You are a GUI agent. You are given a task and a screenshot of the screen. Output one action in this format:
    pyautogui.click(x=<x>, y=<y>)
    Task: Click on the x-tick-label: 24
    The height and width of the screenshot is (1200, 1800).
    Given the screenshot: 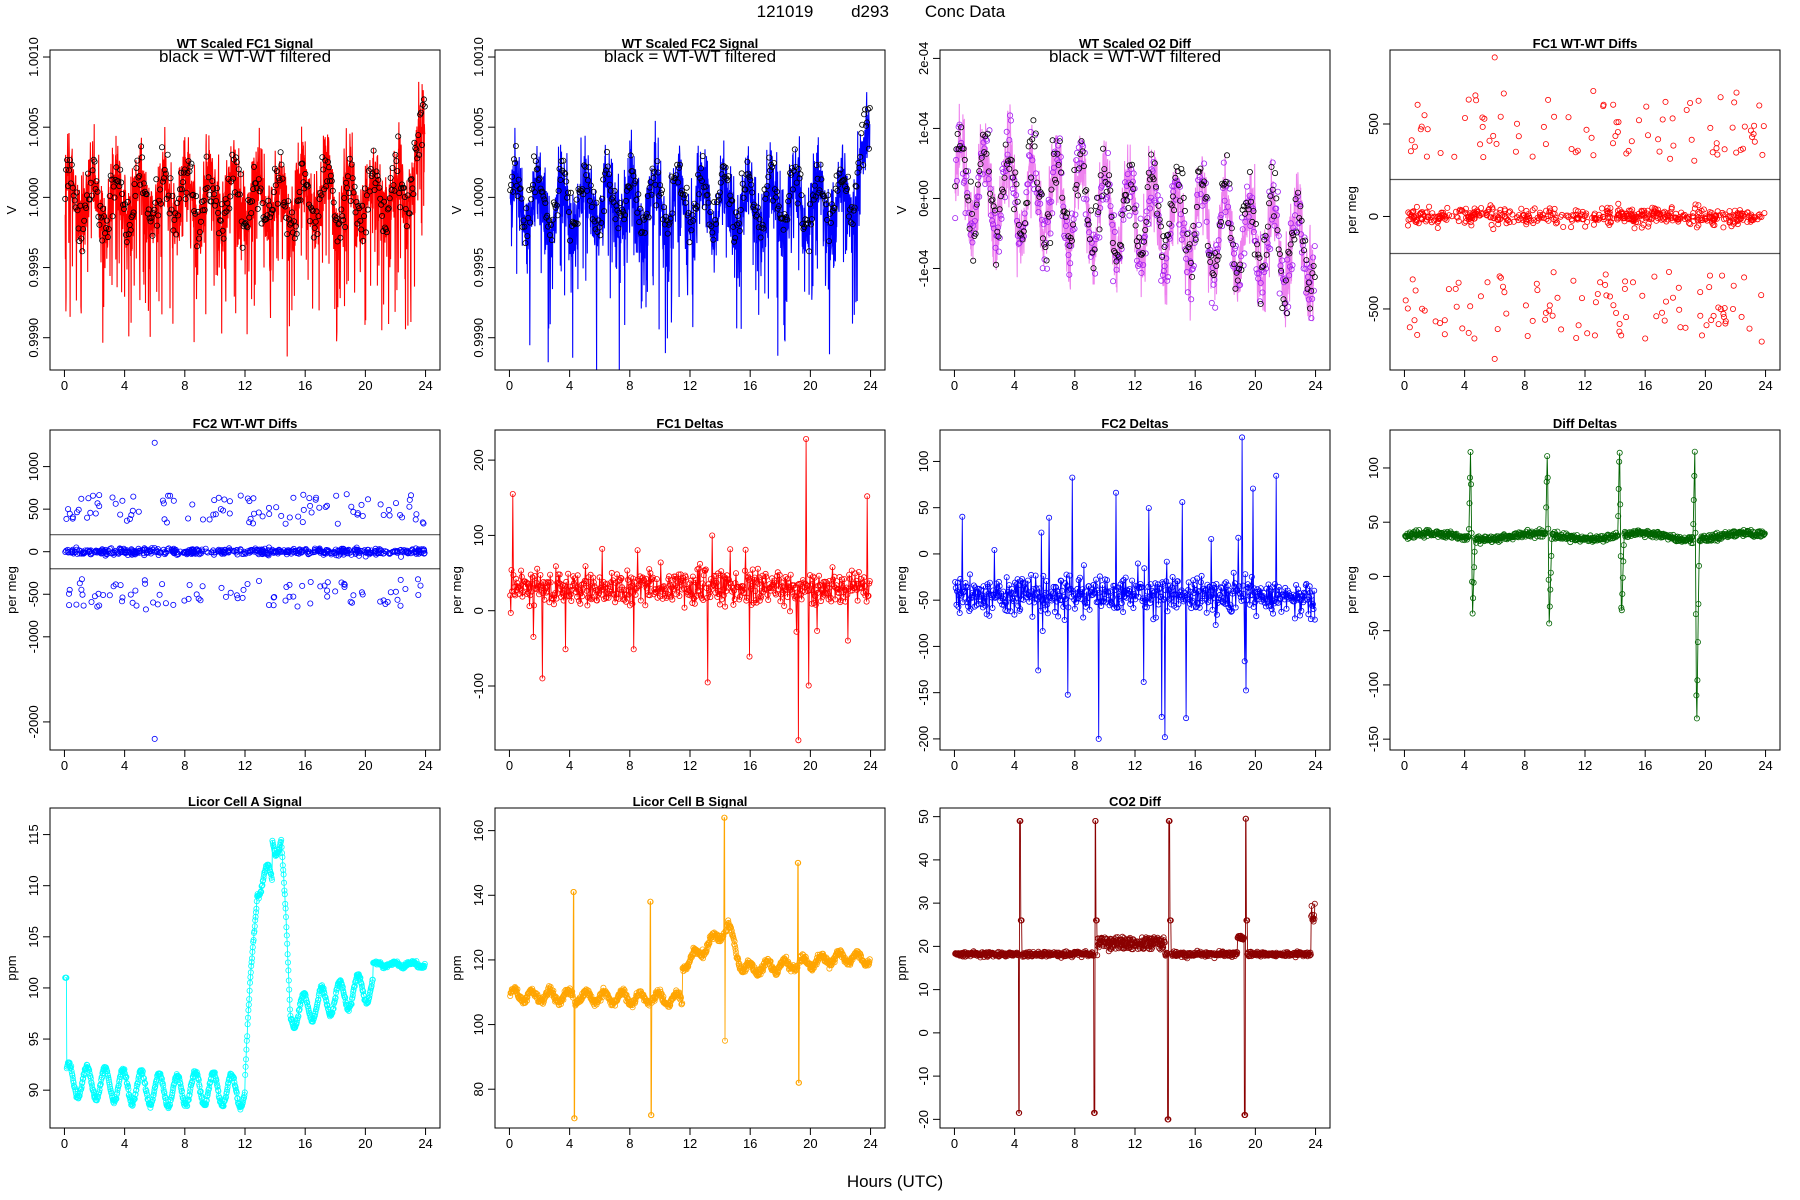 What is the action you would take?
    pyautogui.click(x=870, y=765)
    